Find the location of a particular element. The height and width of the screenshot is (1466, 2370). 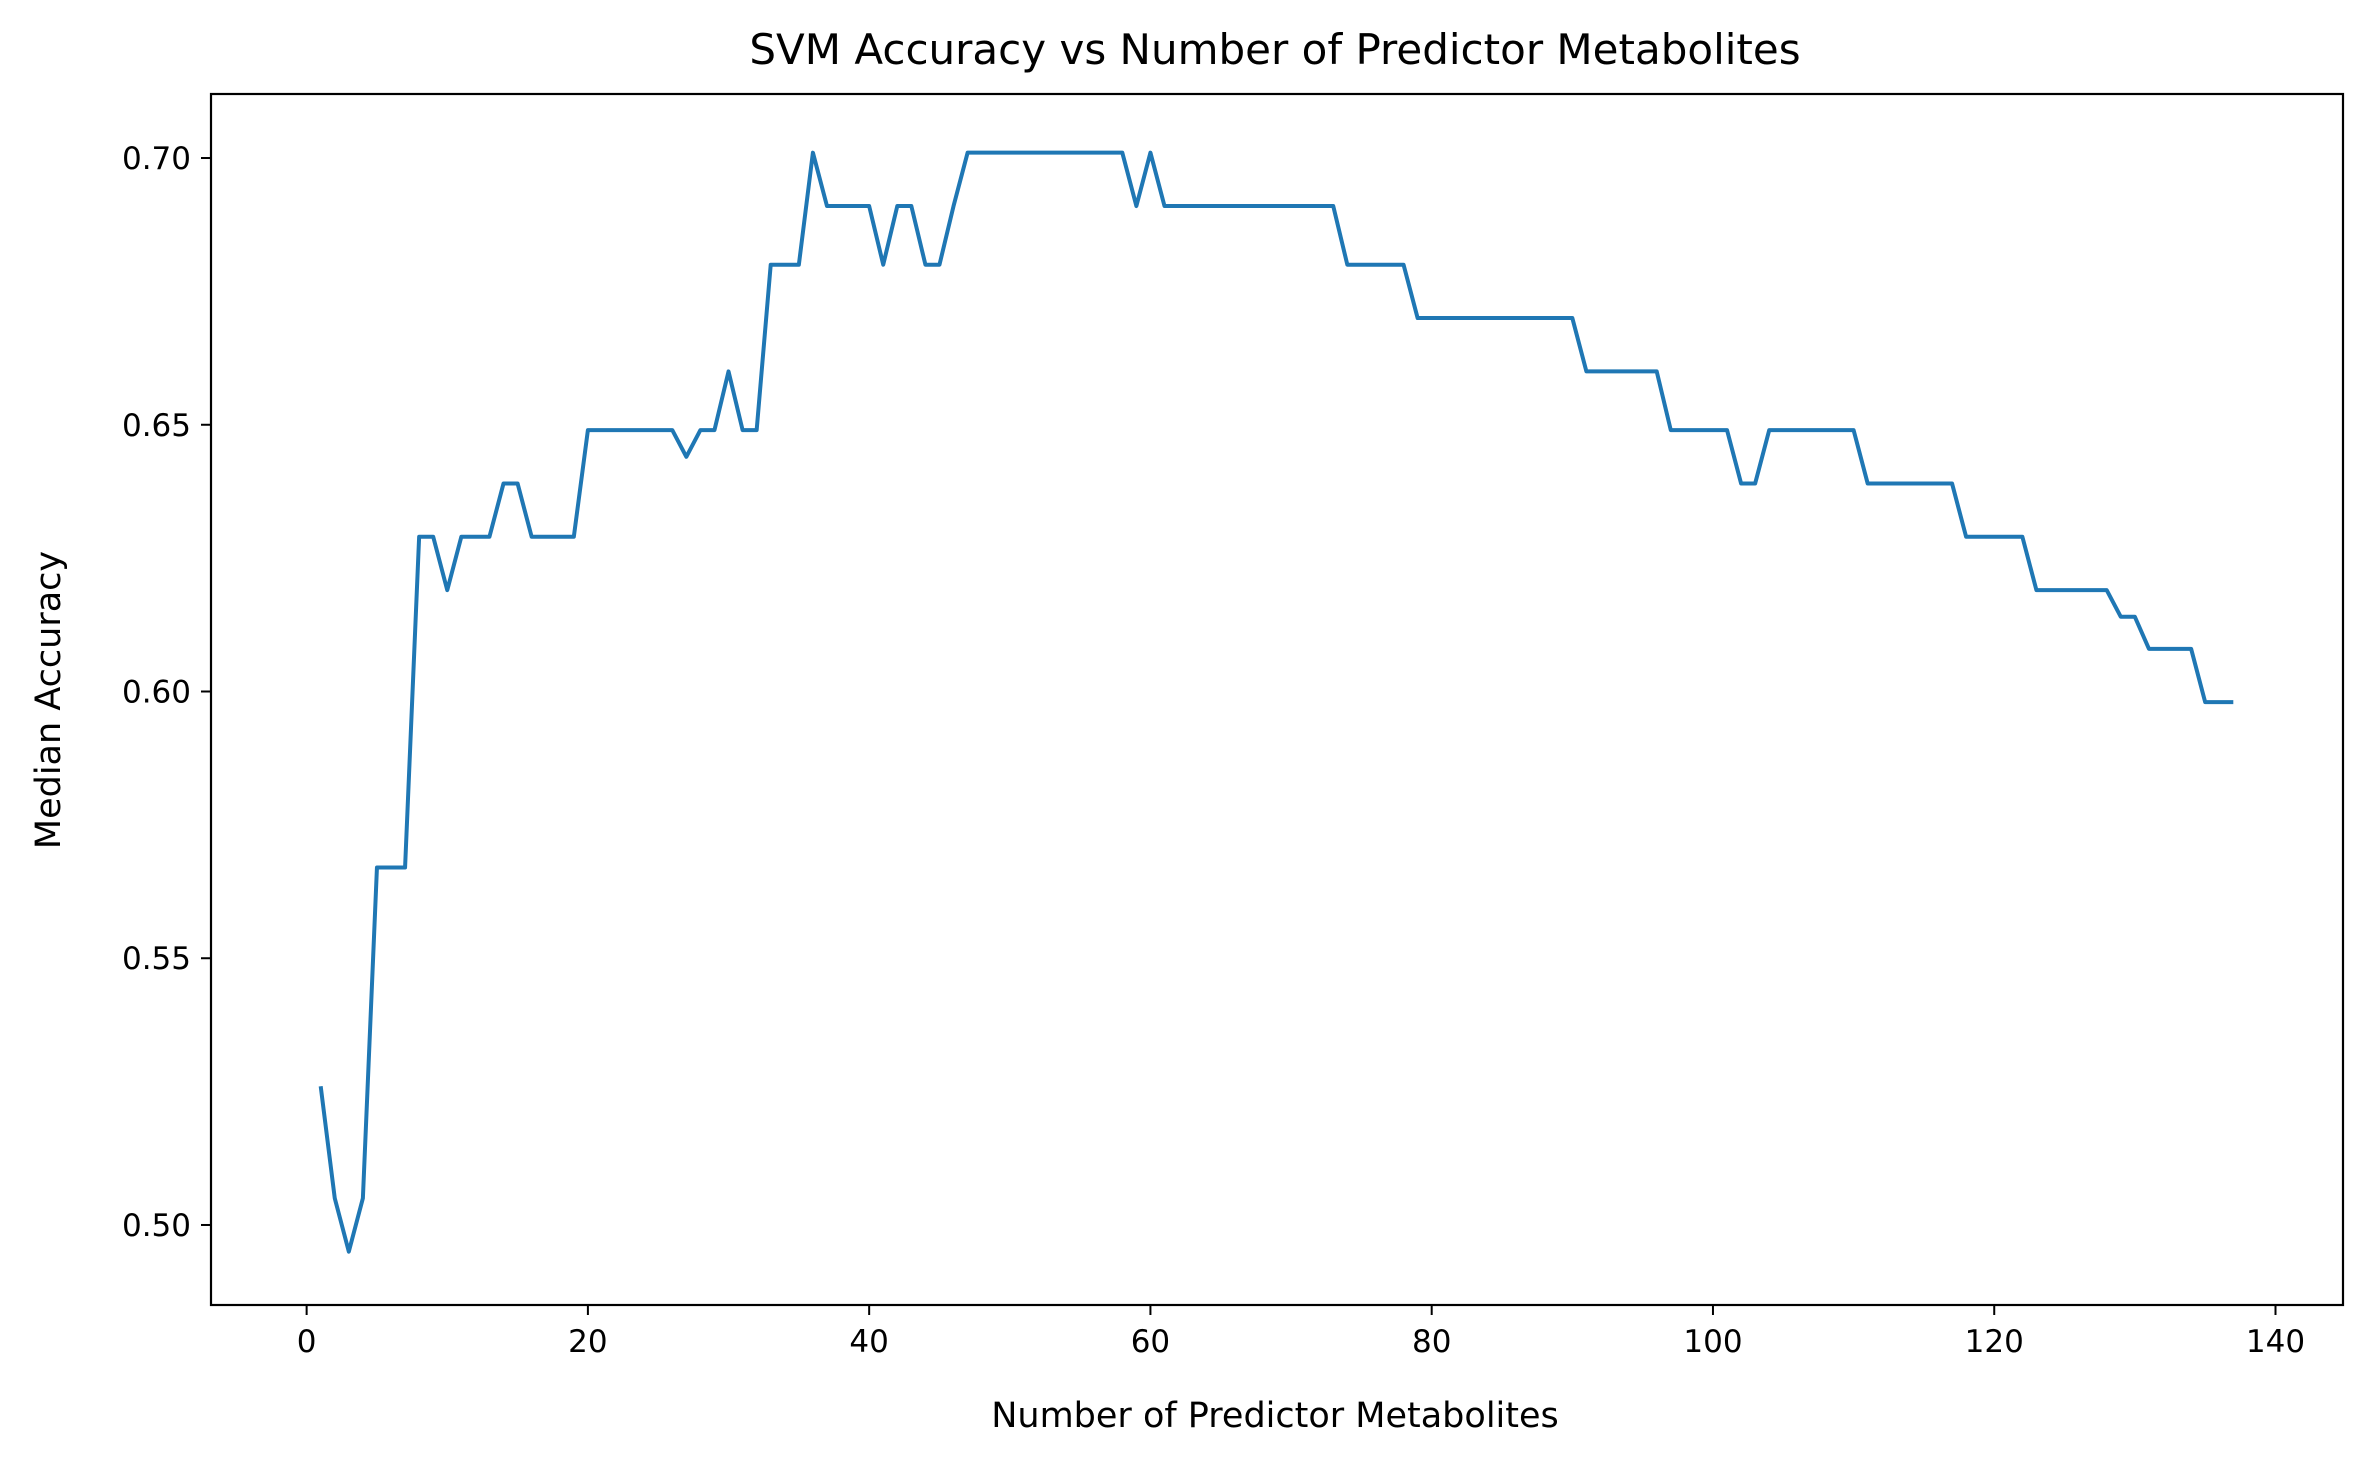

x-tick-label: 120 is located at coordinates (1994, 1342).